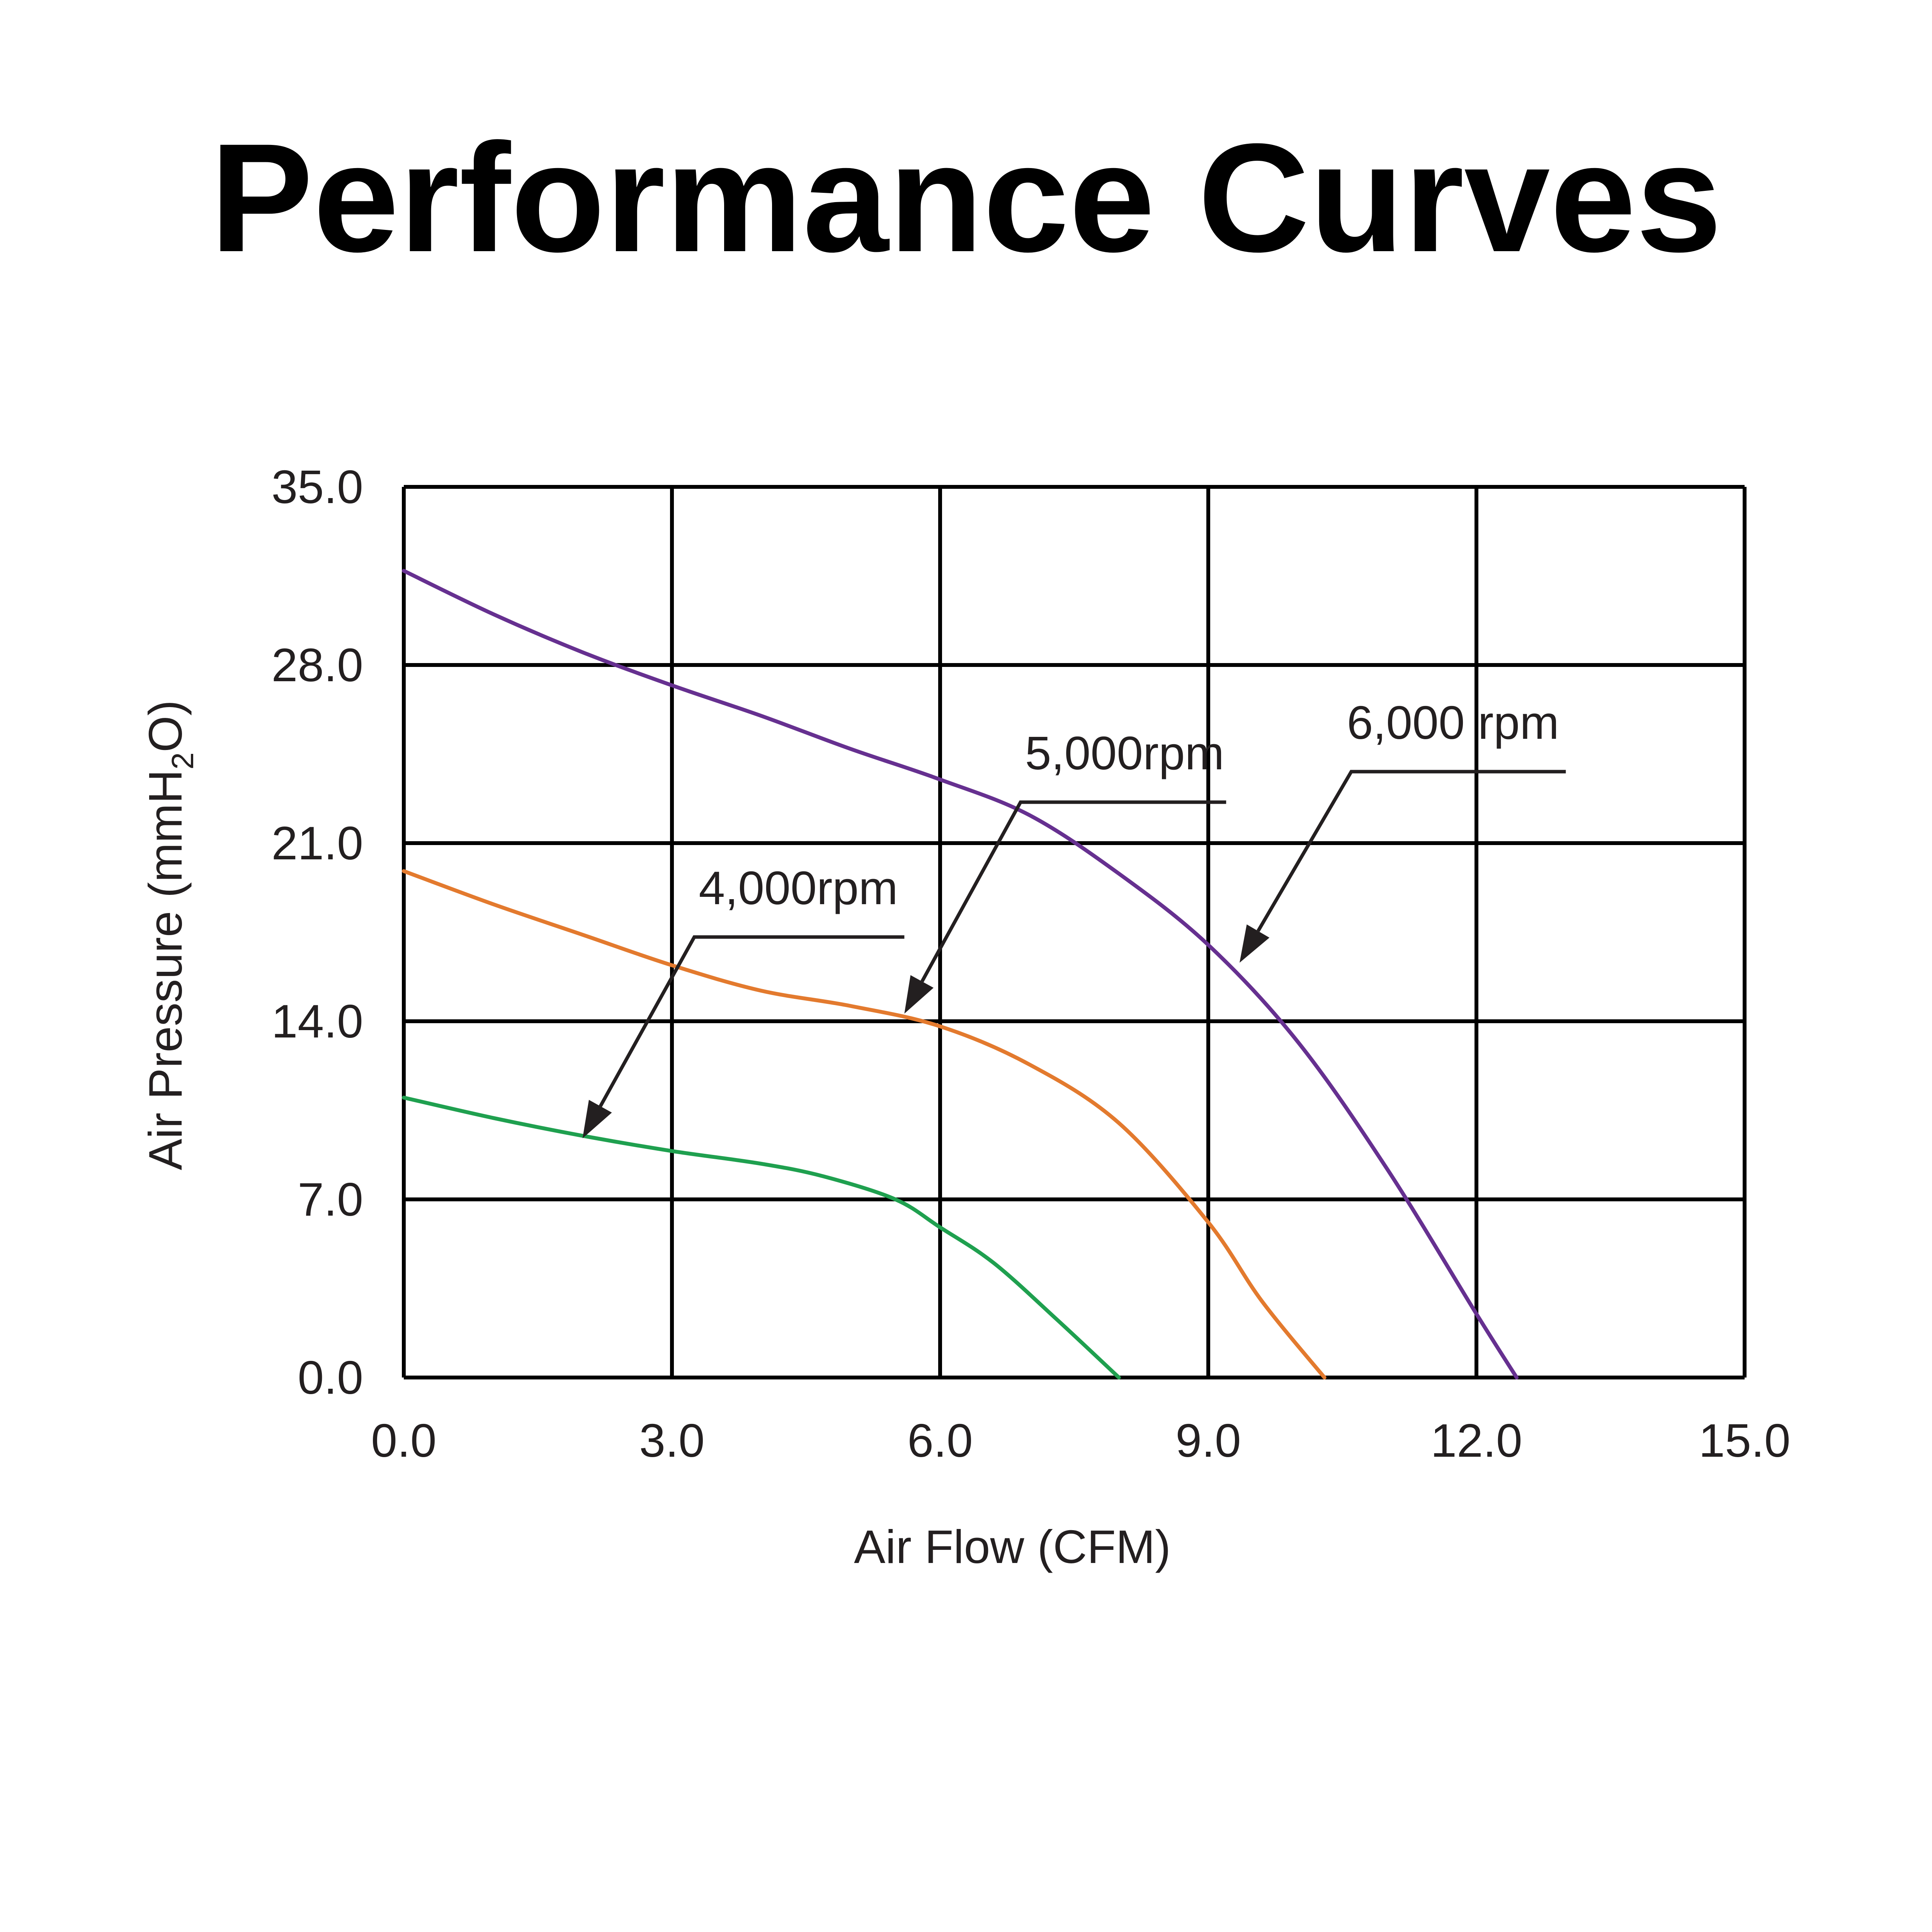  I want to click on series-label-2: 6,000 rpm, so click(1453, 723).